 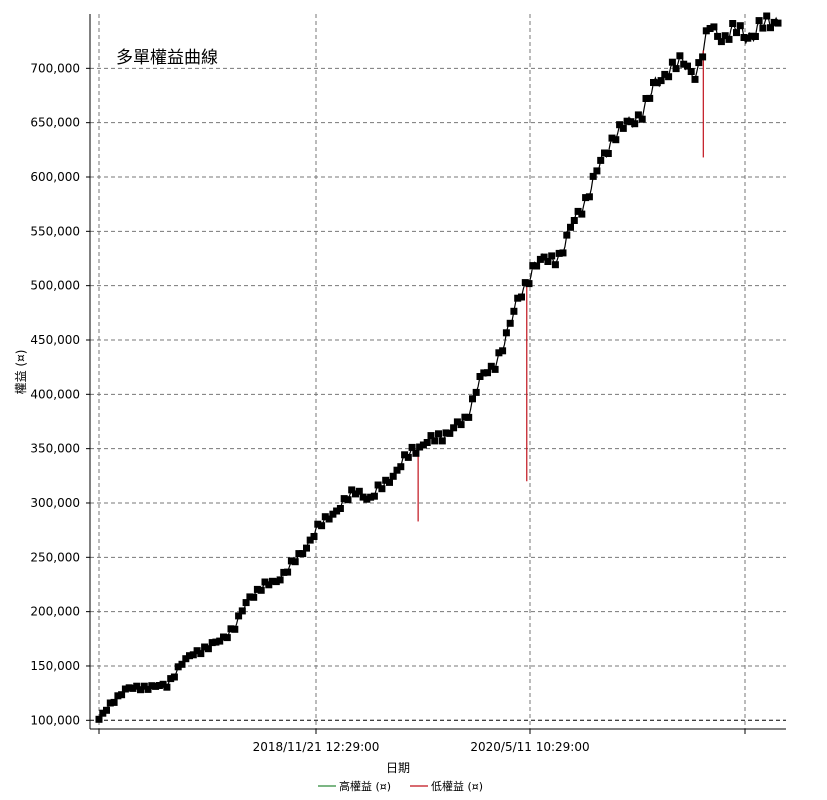 What do you see at coordinates (55, 286) in the screenshot?
I see `y-tick-label: 500,000` at bounding box center [55, 286].